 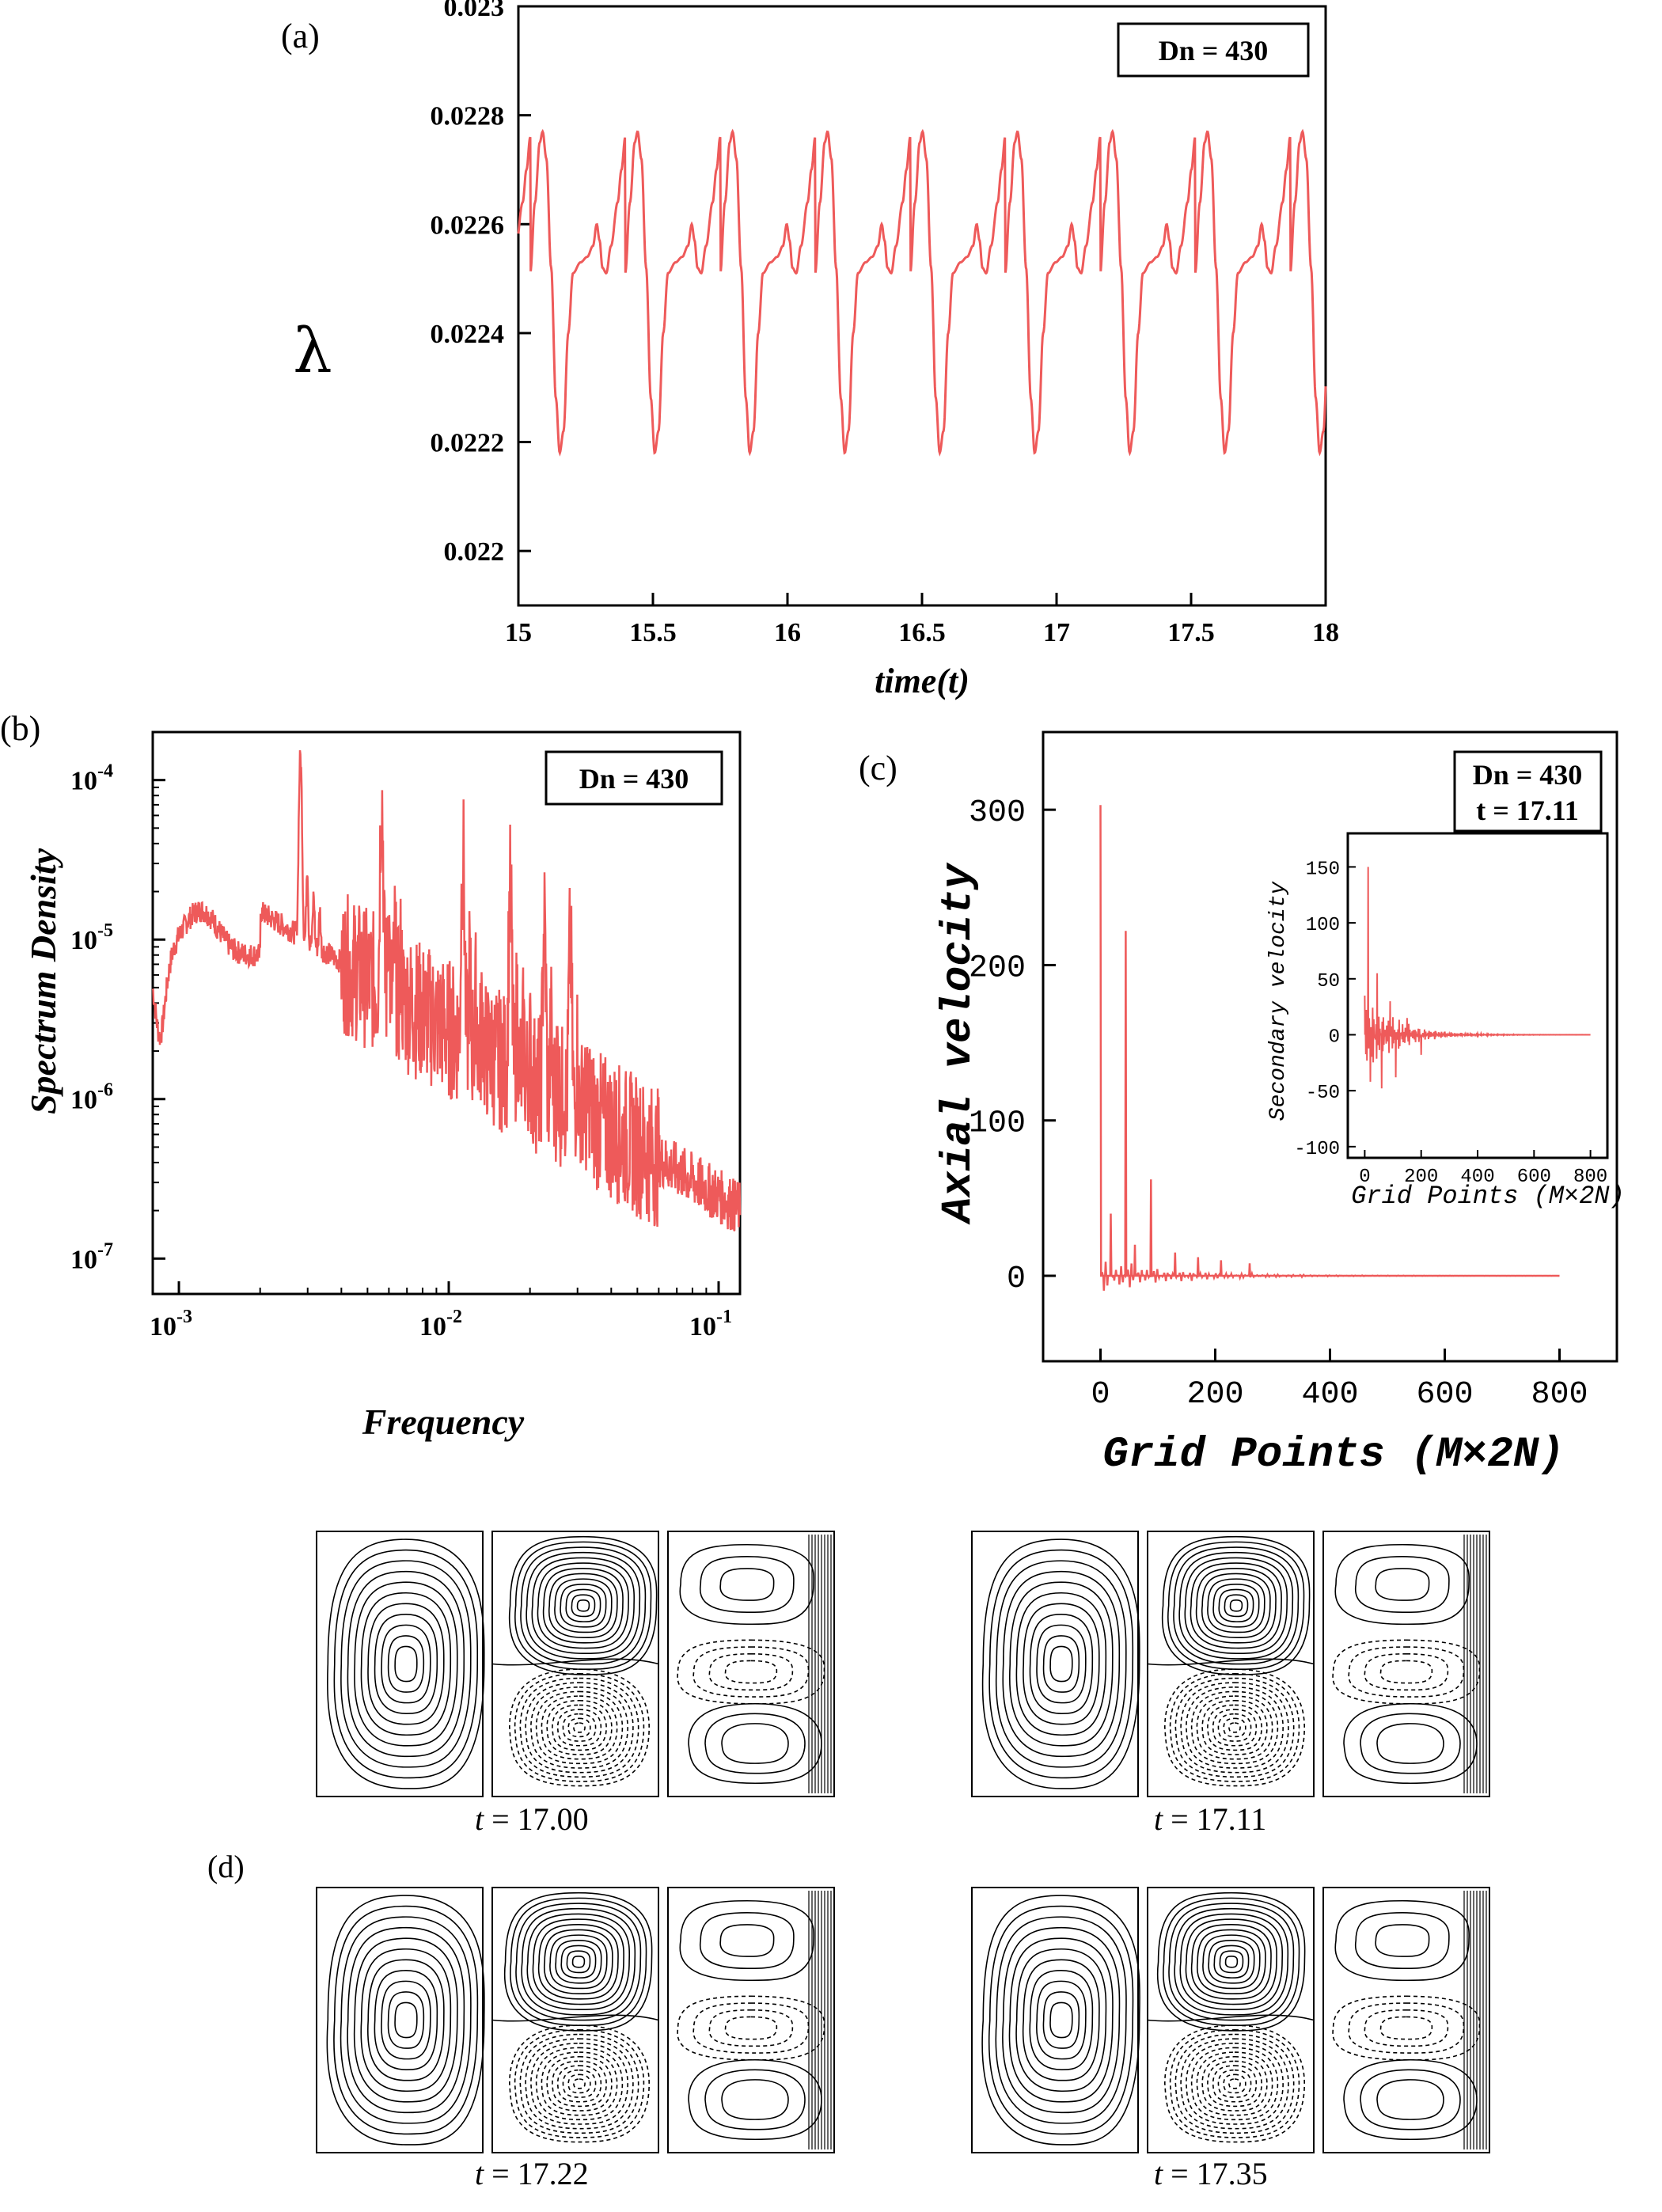 What do you see at coordinates (468, 116) in the screenshot?
I see `y-tick-label-a: 0.0228` at bounding box center [468, 116].